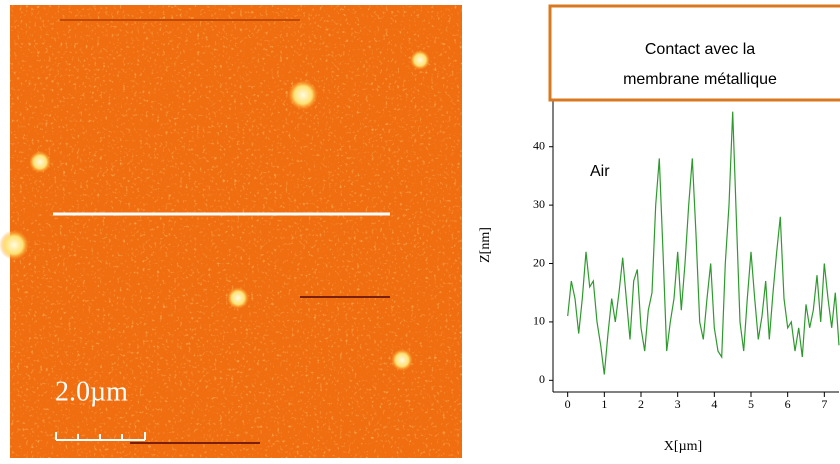  What do you see at coordinates (539, 321) in the screenshot?
I see `y-tick-label: 10` at bounding box center [539, 321].